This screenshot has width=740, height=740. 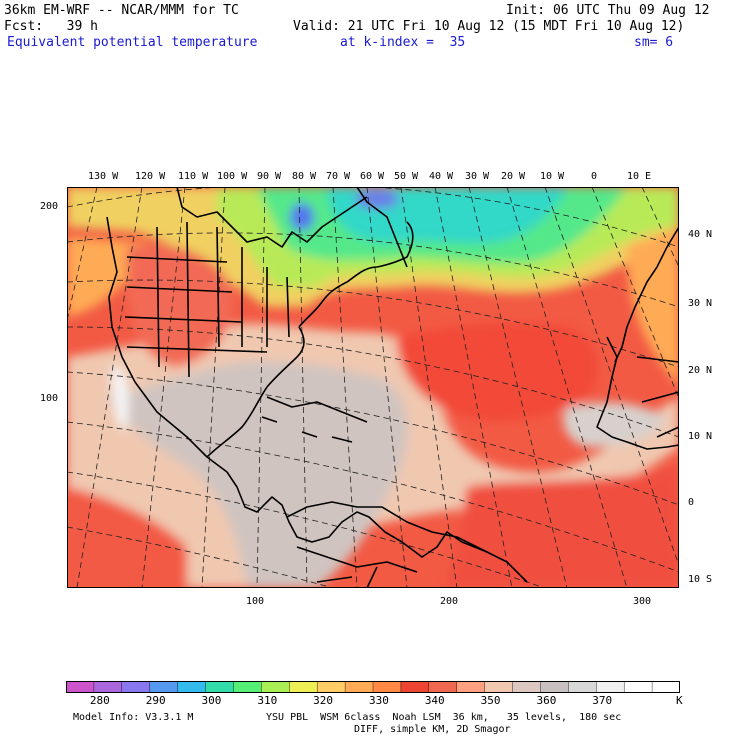 What do you see at coordinates (657, 397) in the screenshot?
I see `borders-africa` at bounding box center [657, 397].